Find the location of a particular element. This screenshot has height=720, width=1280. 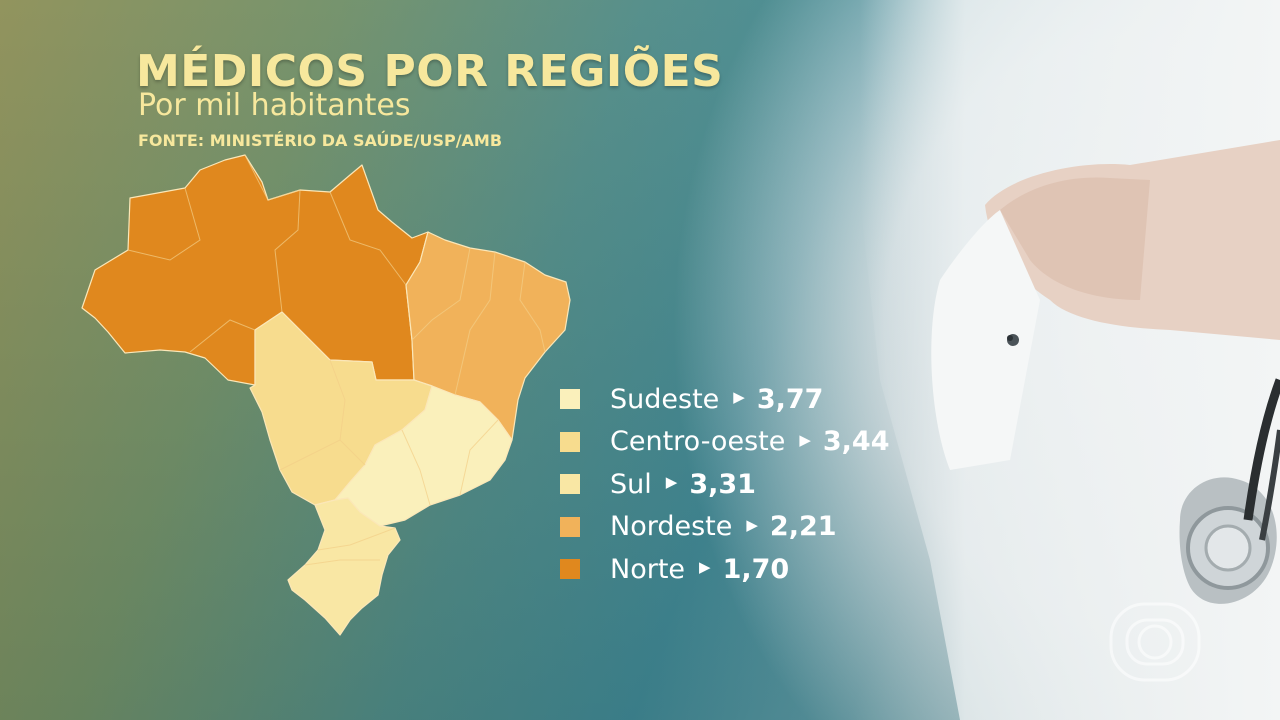

legend-value: 3,44 is located at coordinates (856, 442).